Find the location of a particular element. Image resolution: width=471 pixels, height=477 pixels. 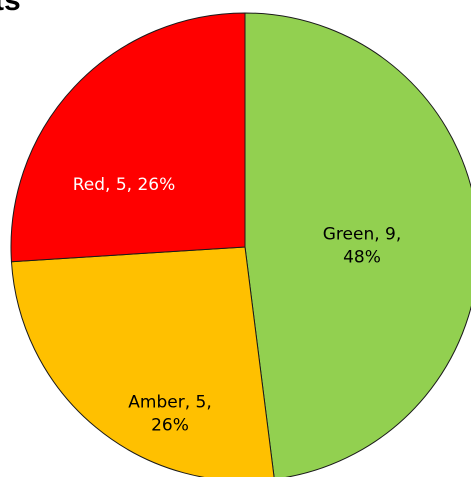

data-label-line: 48% is located at coordinates (362, 258).